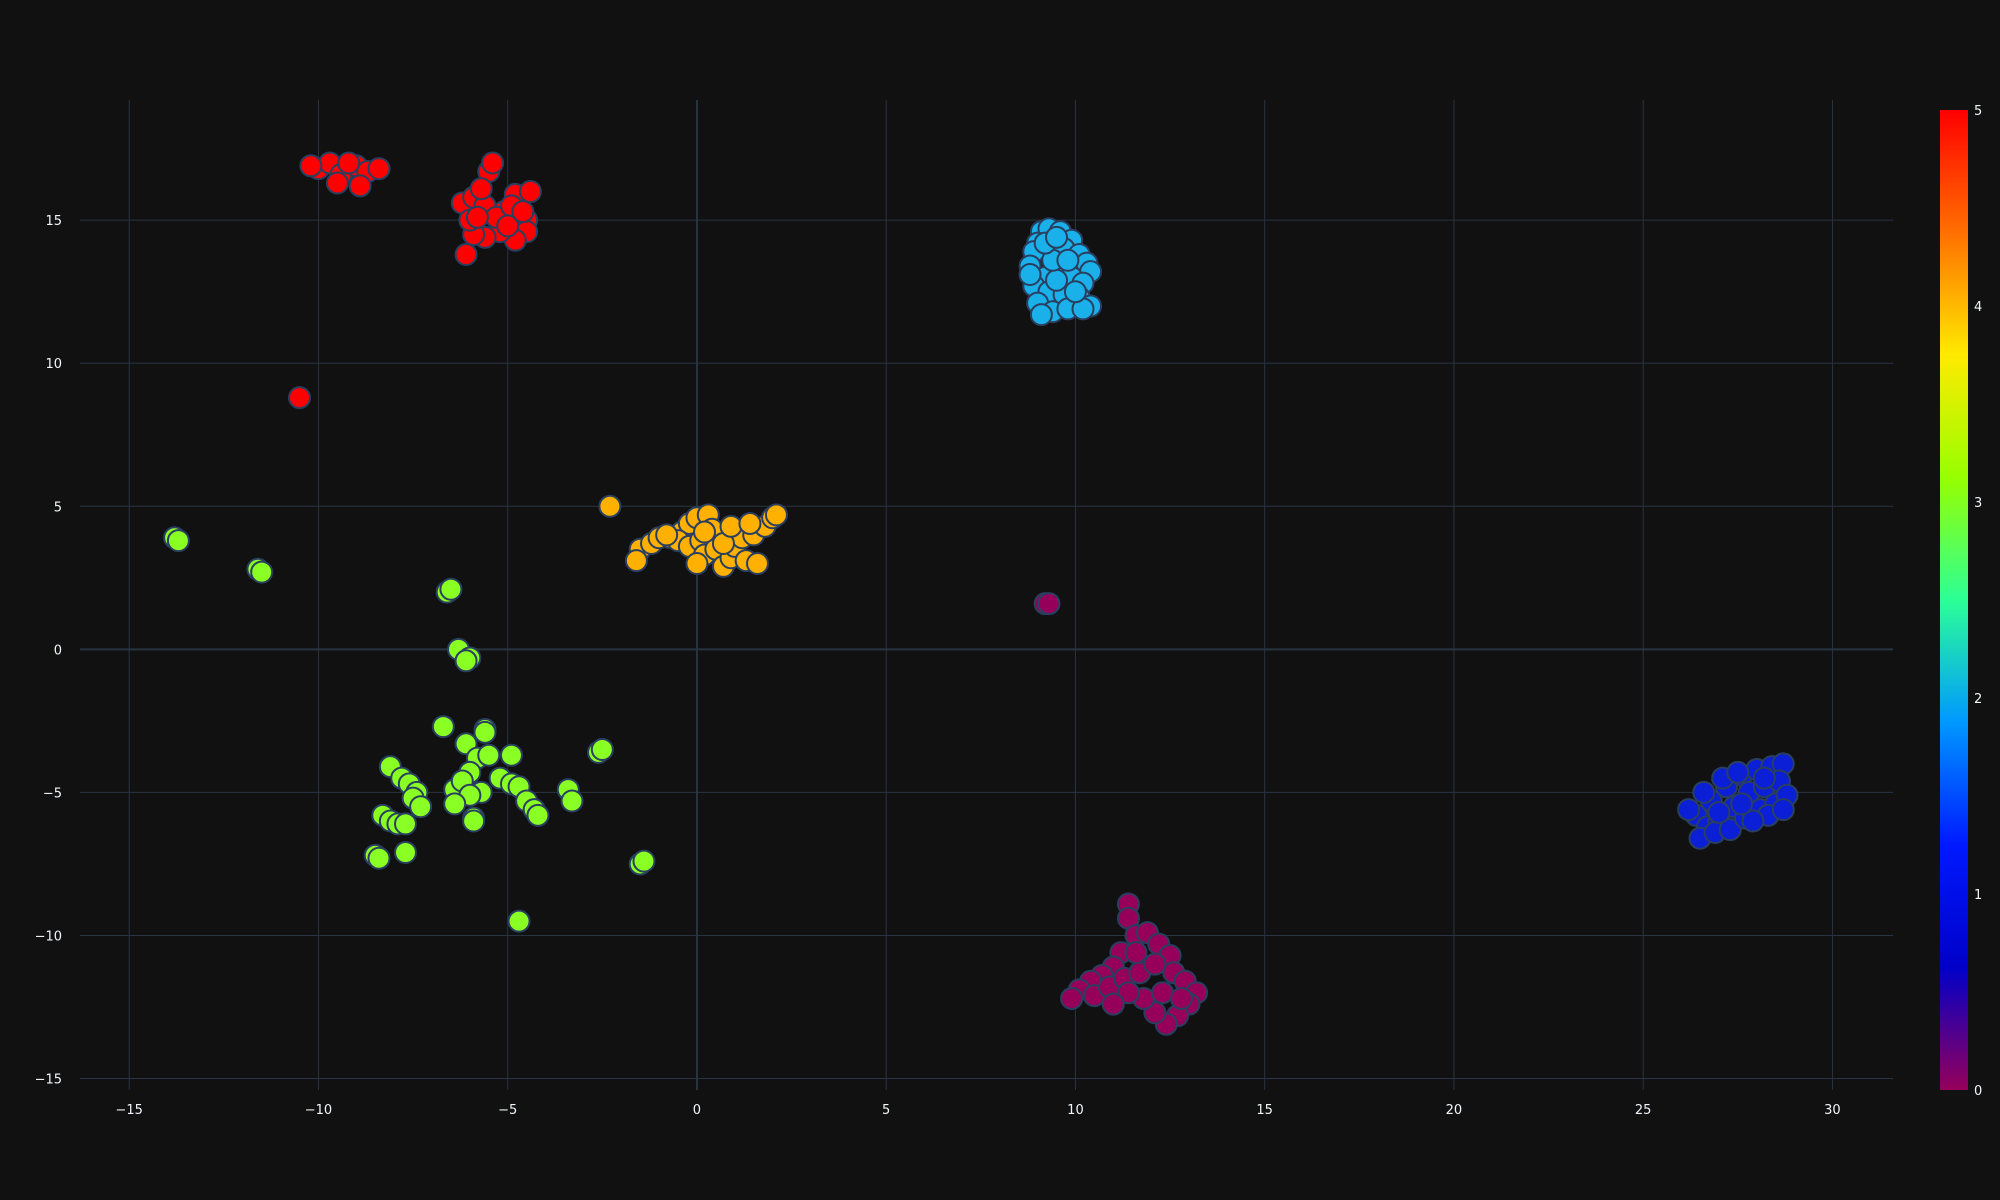 This screenshot has width=2000, height=1200. I want to click on x-axis-ticks: −15 −10 −5 0 5 10 15 20 25 30, so click(977, 1110).